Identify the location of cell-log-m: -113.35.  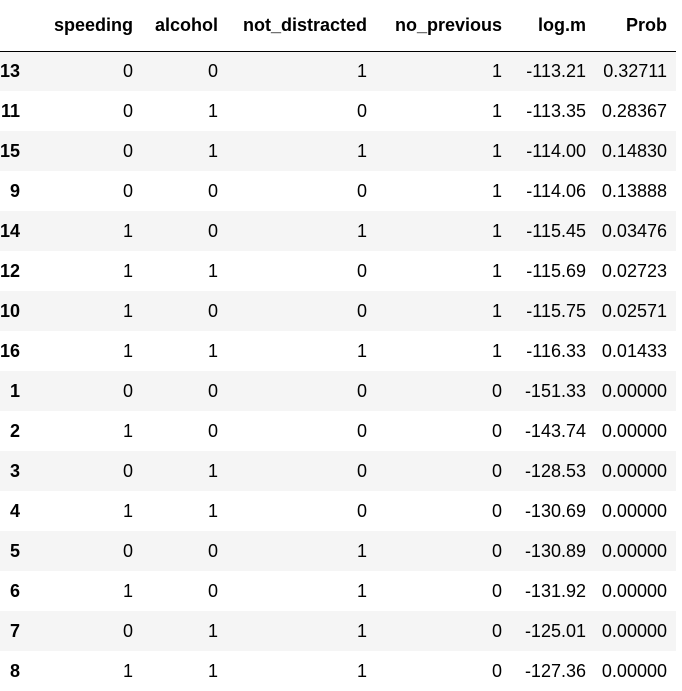
(556, 110).